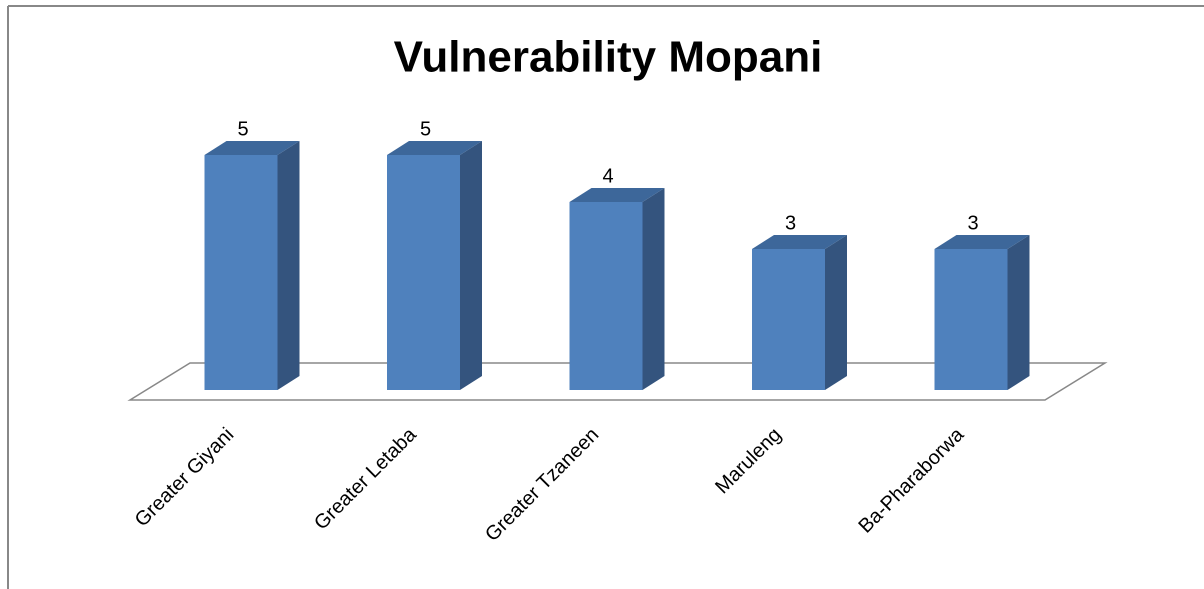  What do you see at coordinates (185, 478) in the screenshot?
I see `x-tick-label: Greater Giyani` at bounding box center [185, 478].